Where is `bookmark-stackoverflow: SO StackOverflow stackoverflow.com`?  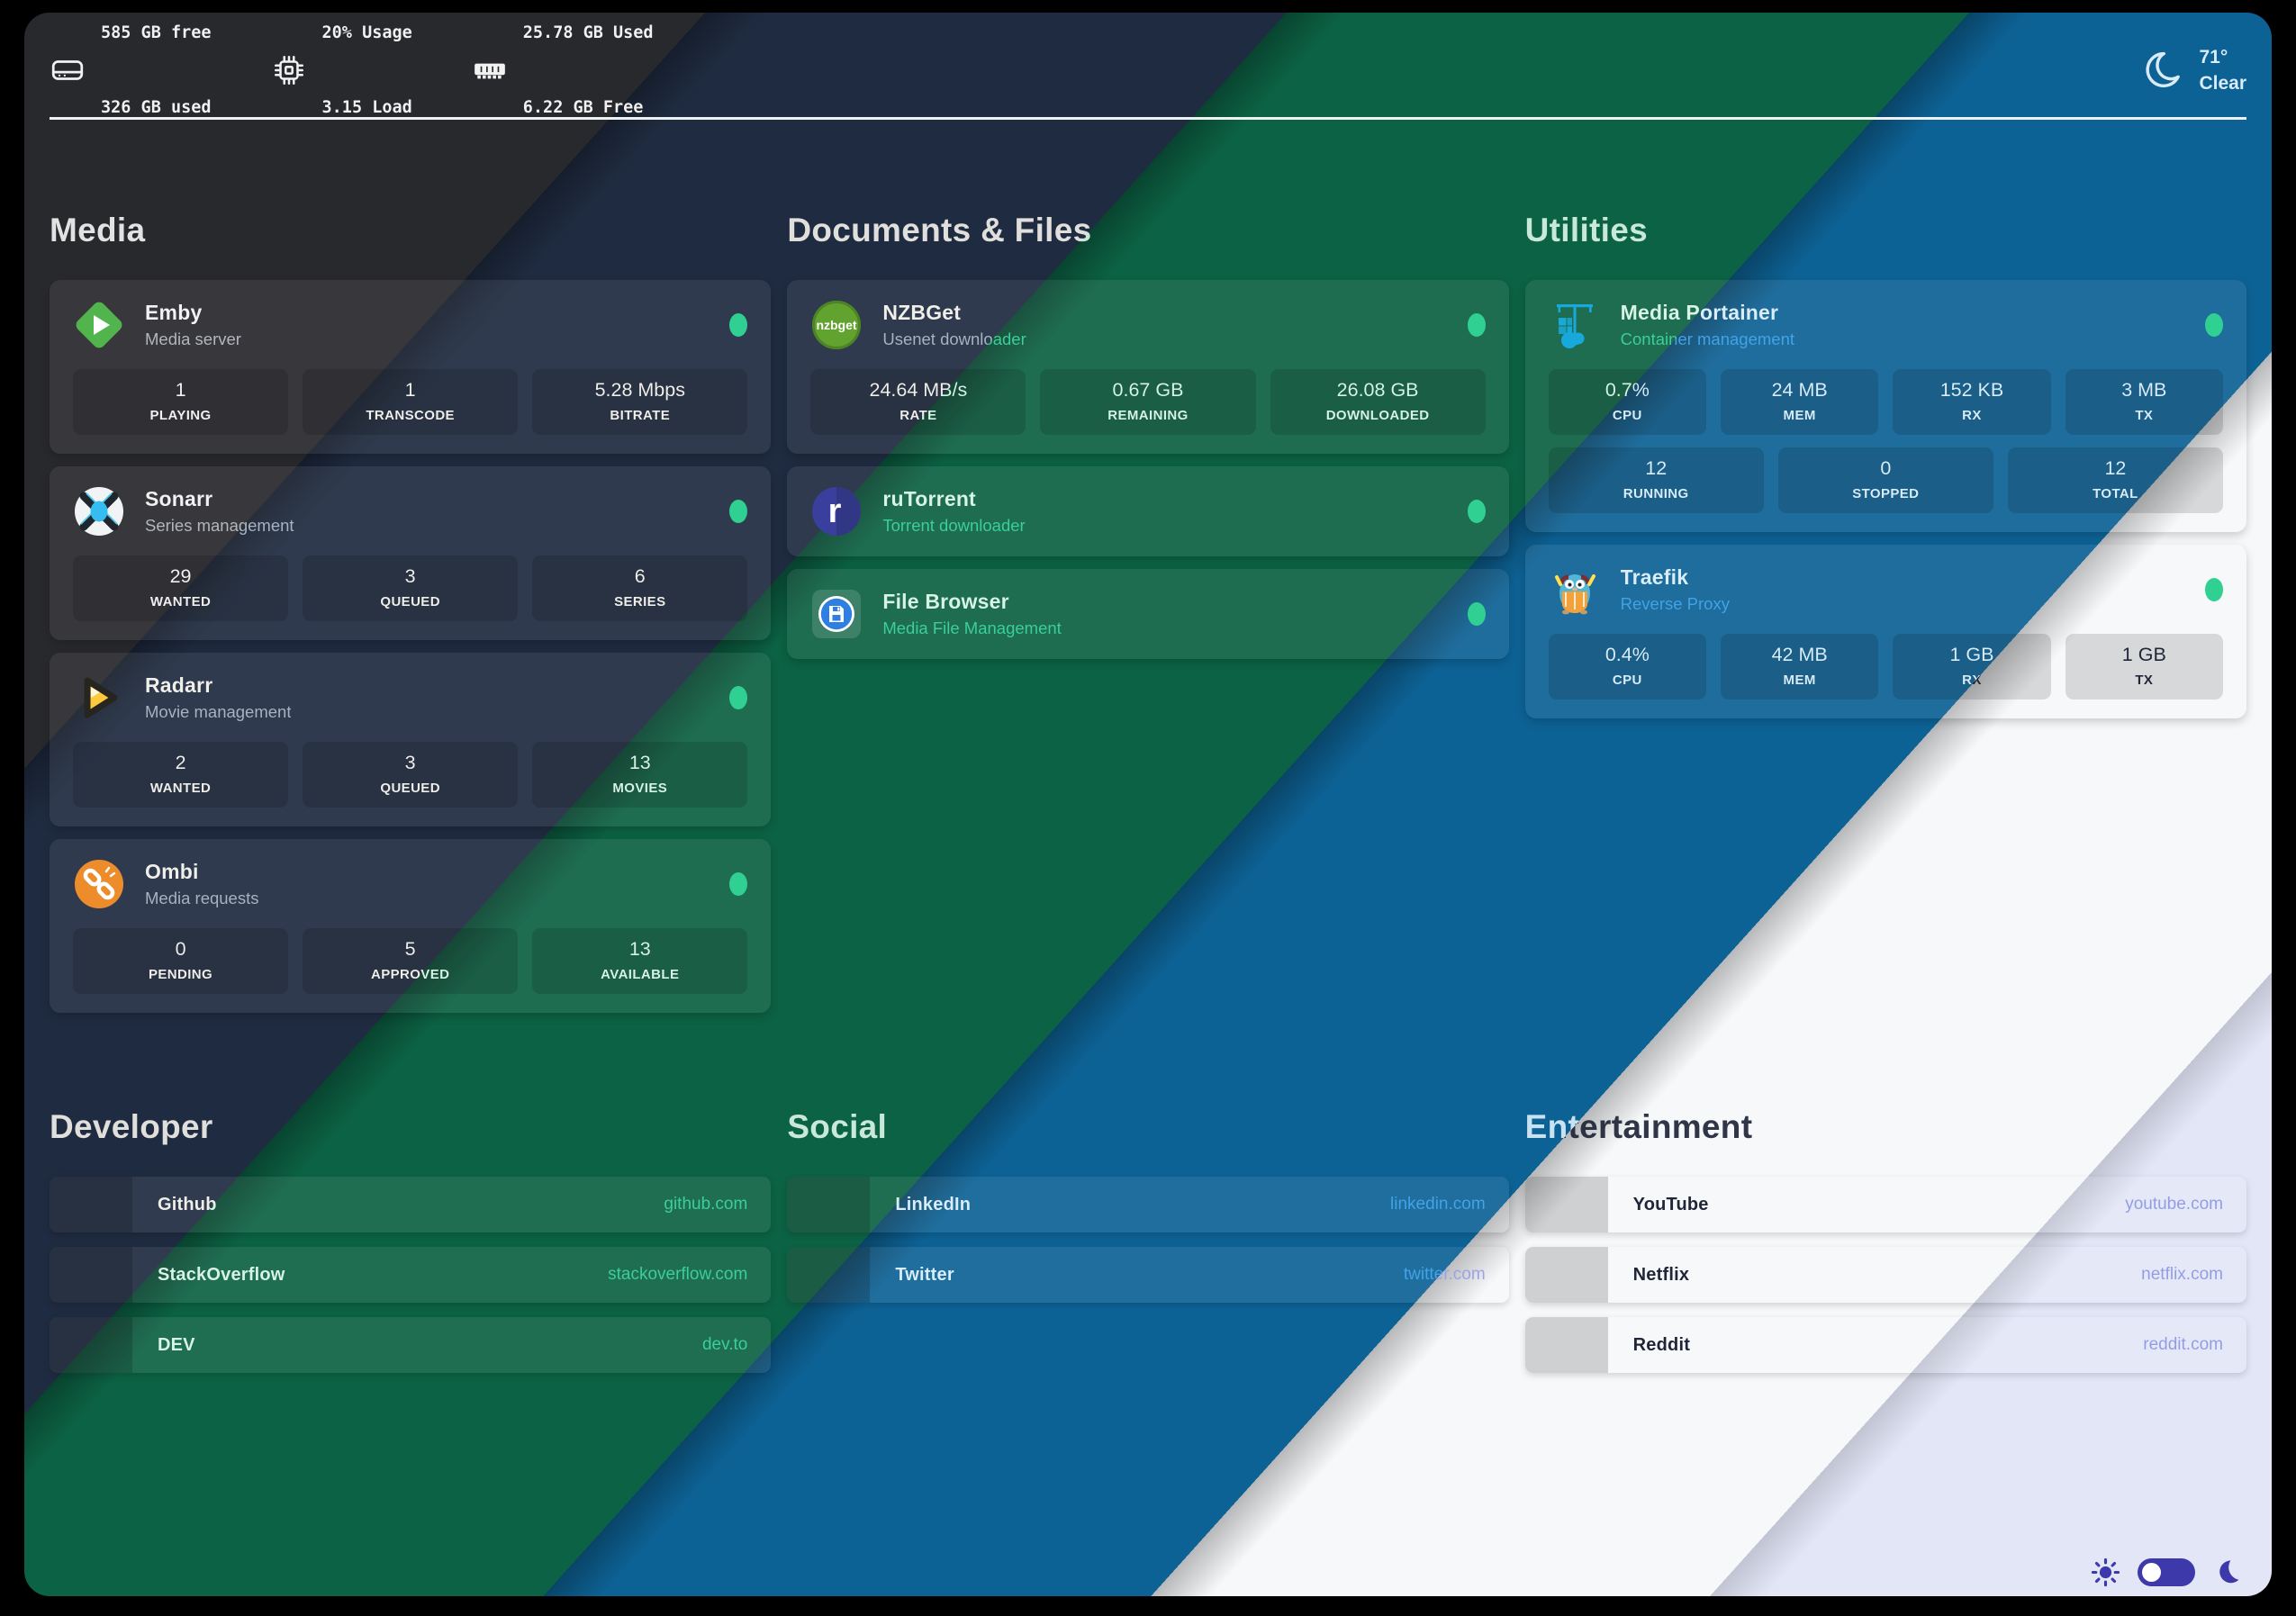
bookmark-stackoverflow: SO StackOverflow stackoverflow.com is located at coordinates (411, 1275).